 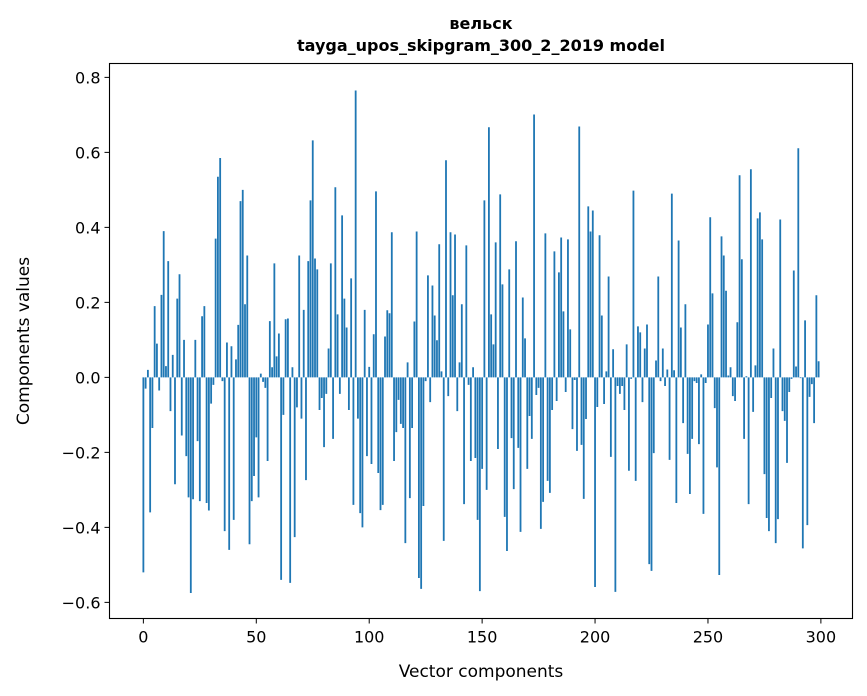 I want to click on x-tick-label: 50, so click(x=256, y=637).